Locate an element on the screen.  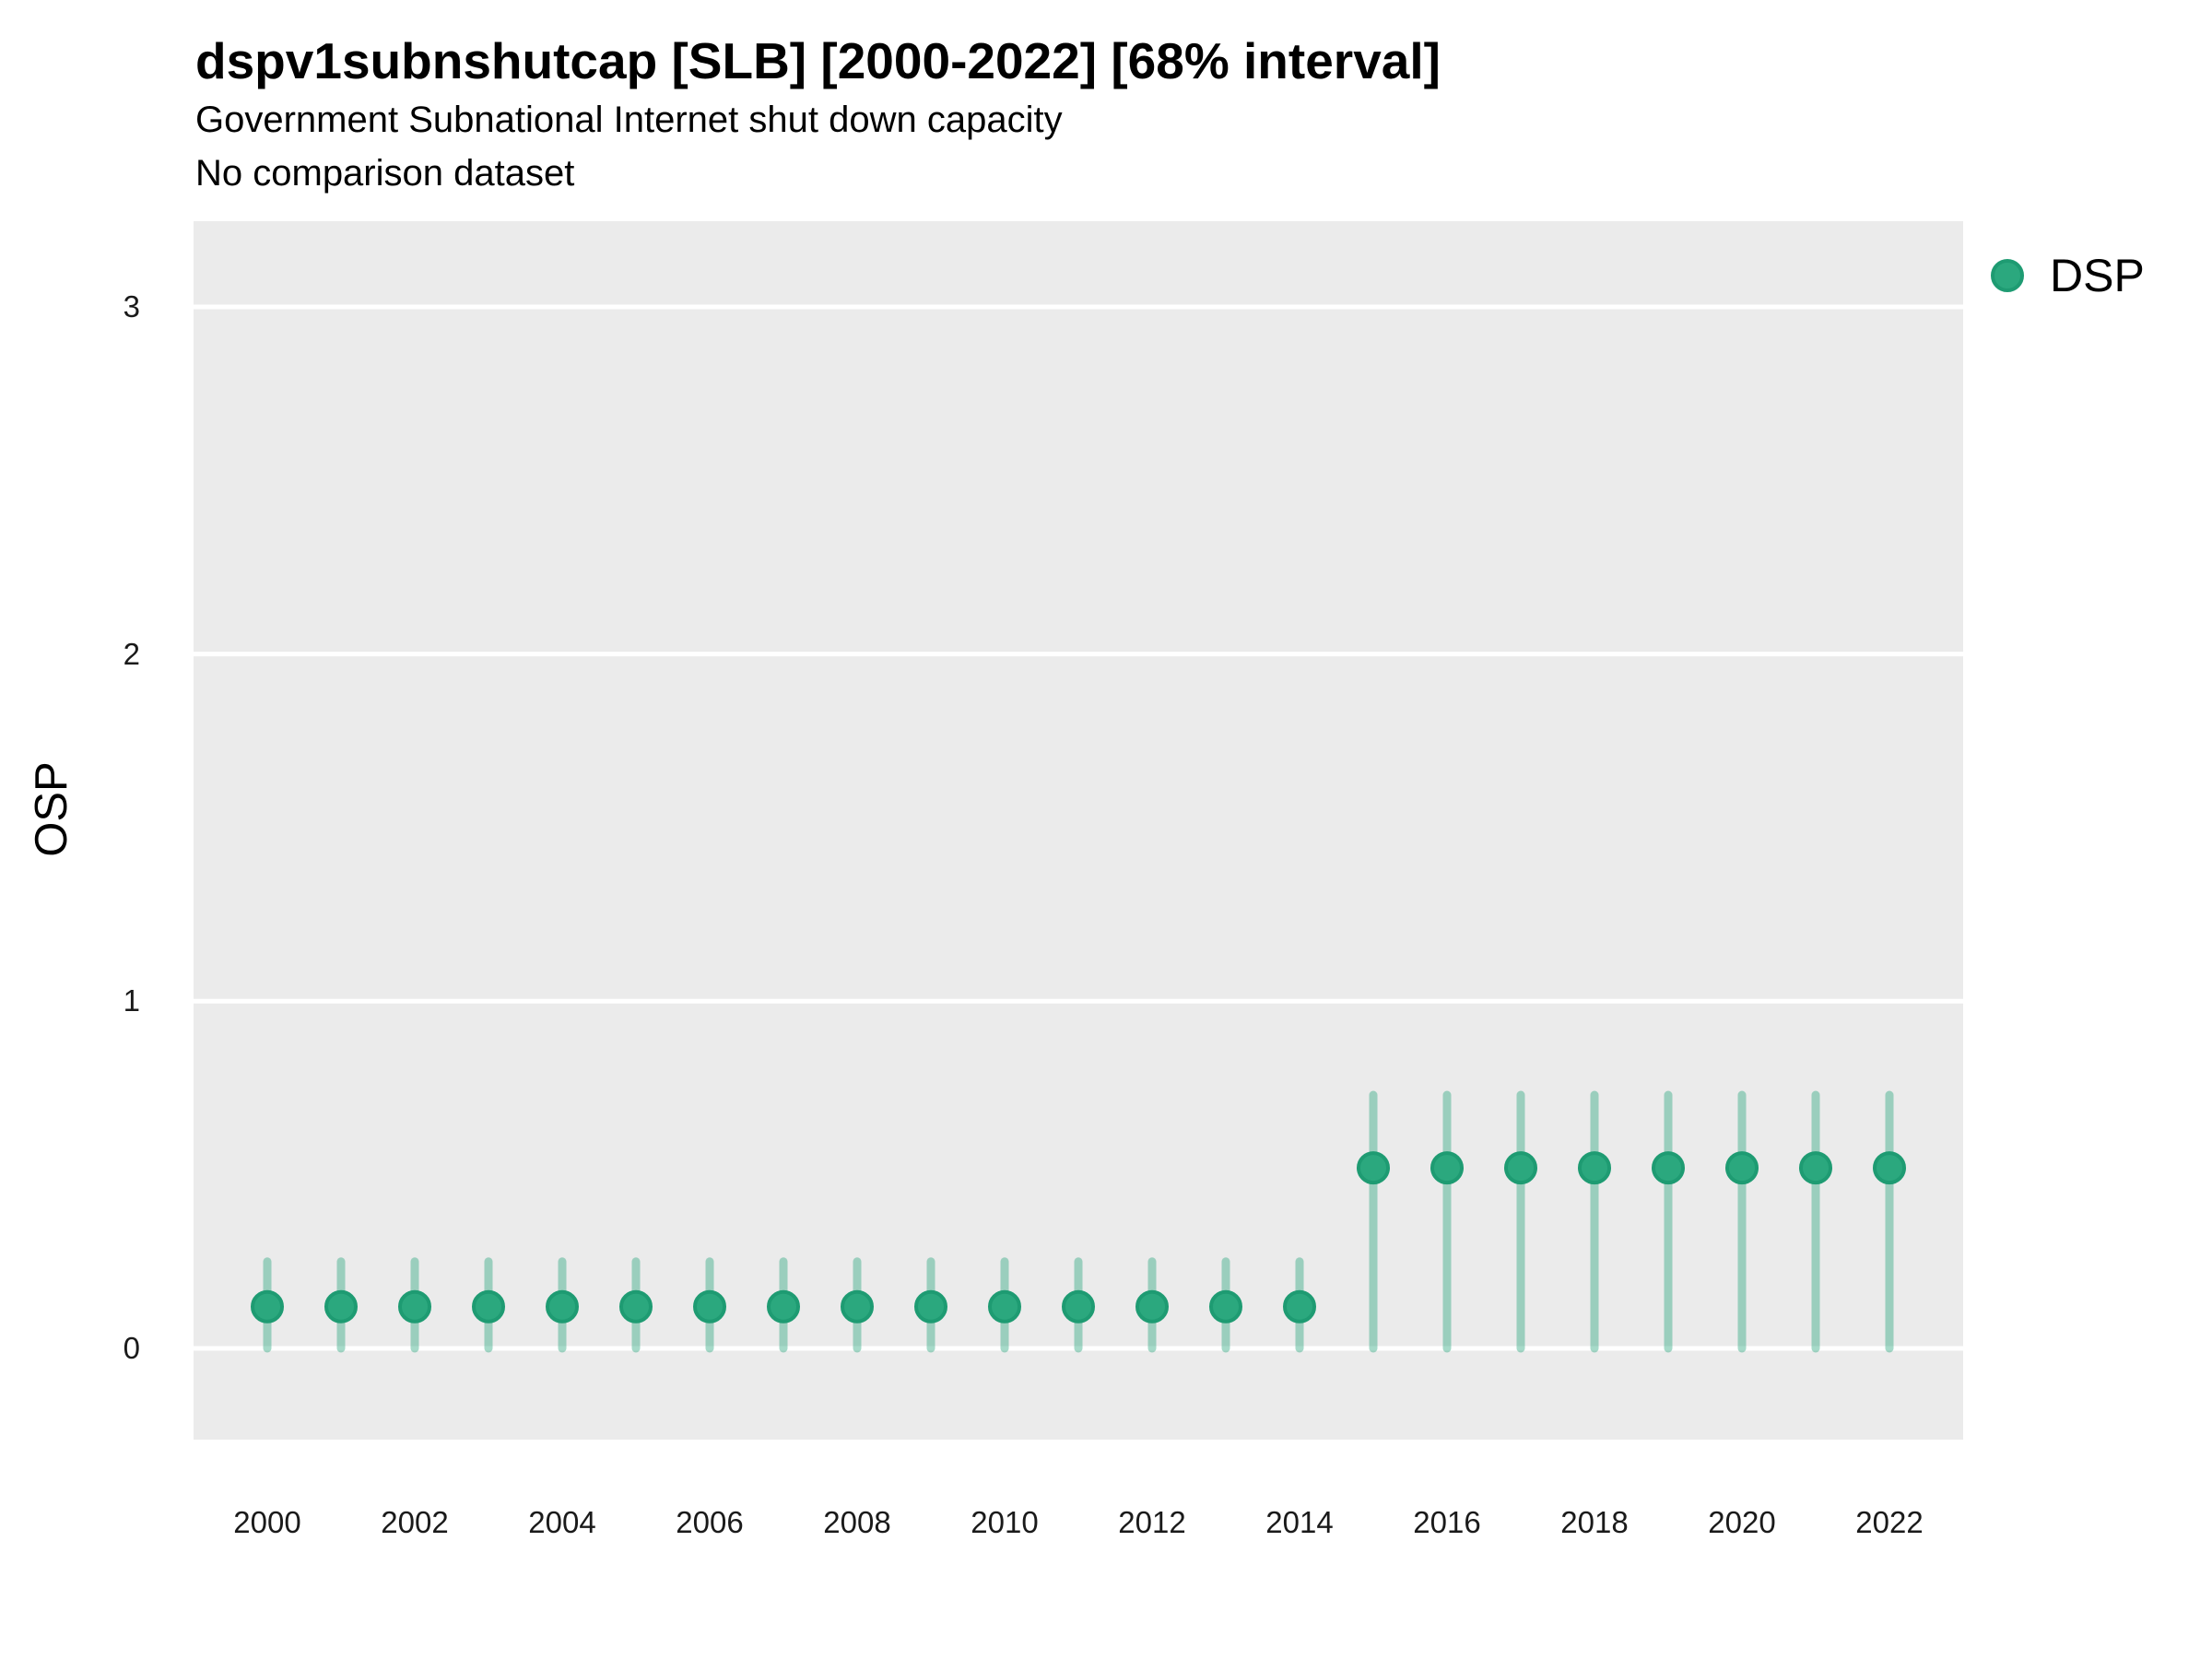
x-tick-label-2002: 2002 is located at coordinates (415, 1522).